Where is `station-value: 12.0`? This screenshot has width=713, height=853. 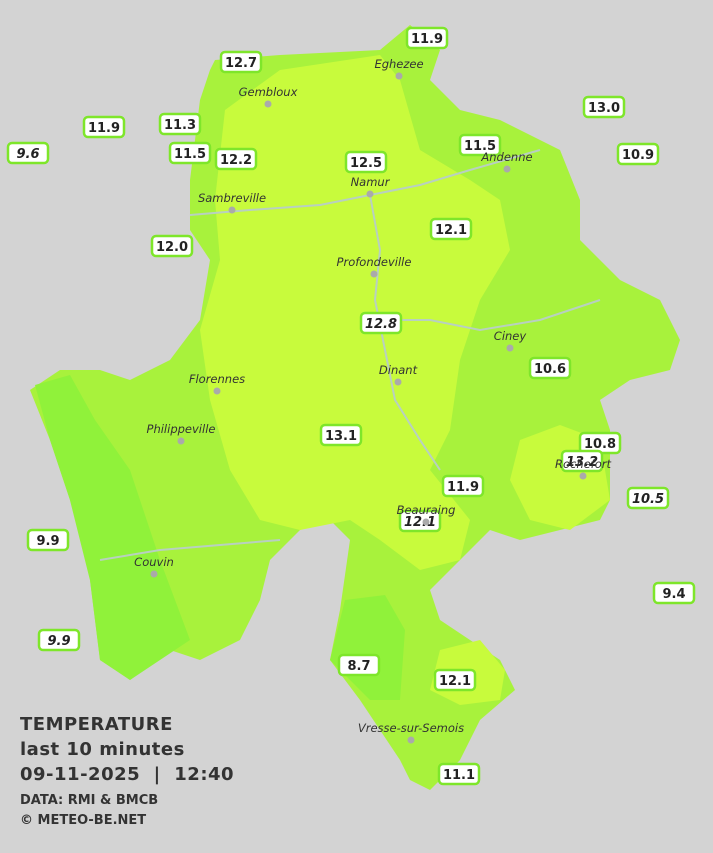 station-value: 12.0 is located at coordinates (172, 247).